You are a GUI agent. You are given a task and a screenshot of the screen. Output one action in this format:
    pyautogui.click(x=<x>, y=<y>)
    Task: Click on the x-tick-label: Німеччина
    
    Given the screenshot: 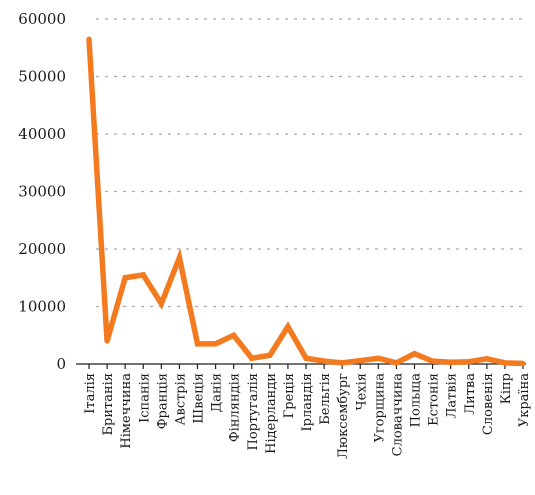 What is the action you would take?
    pyautogui.click(x=126, y=411)
    